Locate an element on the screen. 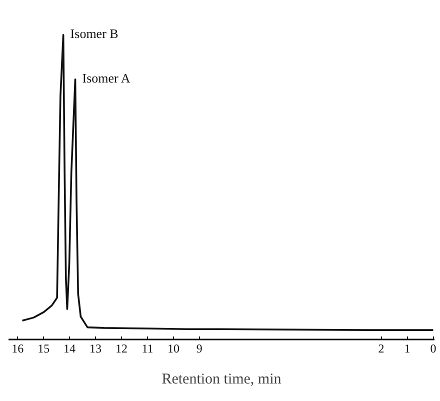 This screenshot has width=440, height=401. annotation: Isomer B is located at coordinates (94, 33).